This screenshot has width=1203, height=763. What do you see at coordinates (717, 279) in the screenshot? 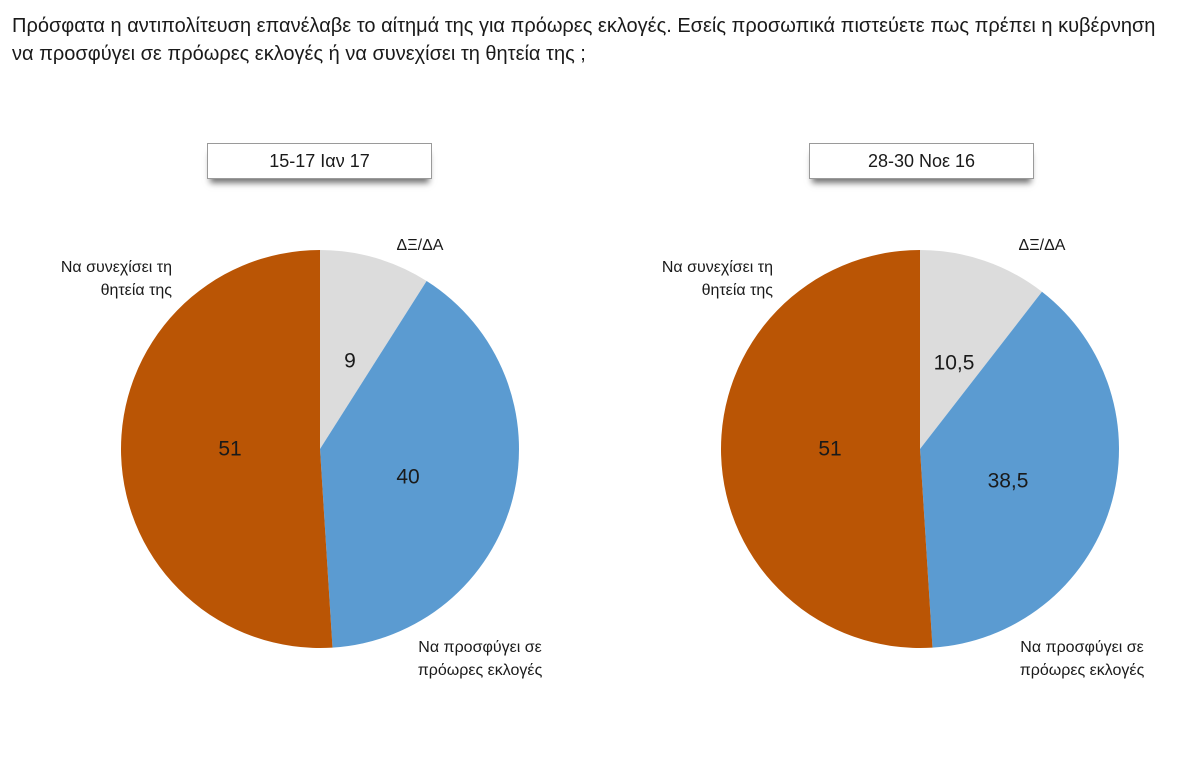
I see `chart-2-category-label-3: Να συνεχίσει τη θητεία της` at bounding box center [717, 279].